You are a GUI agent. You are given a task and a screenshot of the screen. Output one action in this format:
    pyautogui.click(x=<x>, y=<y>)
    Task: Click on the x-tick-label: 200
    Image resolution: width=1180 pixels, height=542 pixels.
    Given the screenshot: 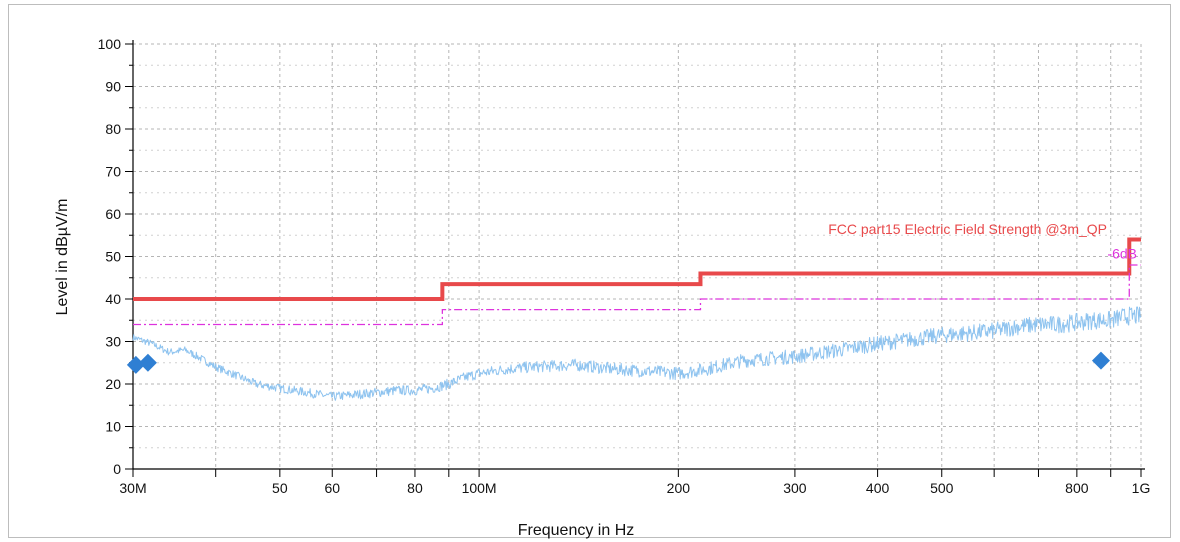 What is the action you would take?
    pyautogui.click(x=679, y=488)
    